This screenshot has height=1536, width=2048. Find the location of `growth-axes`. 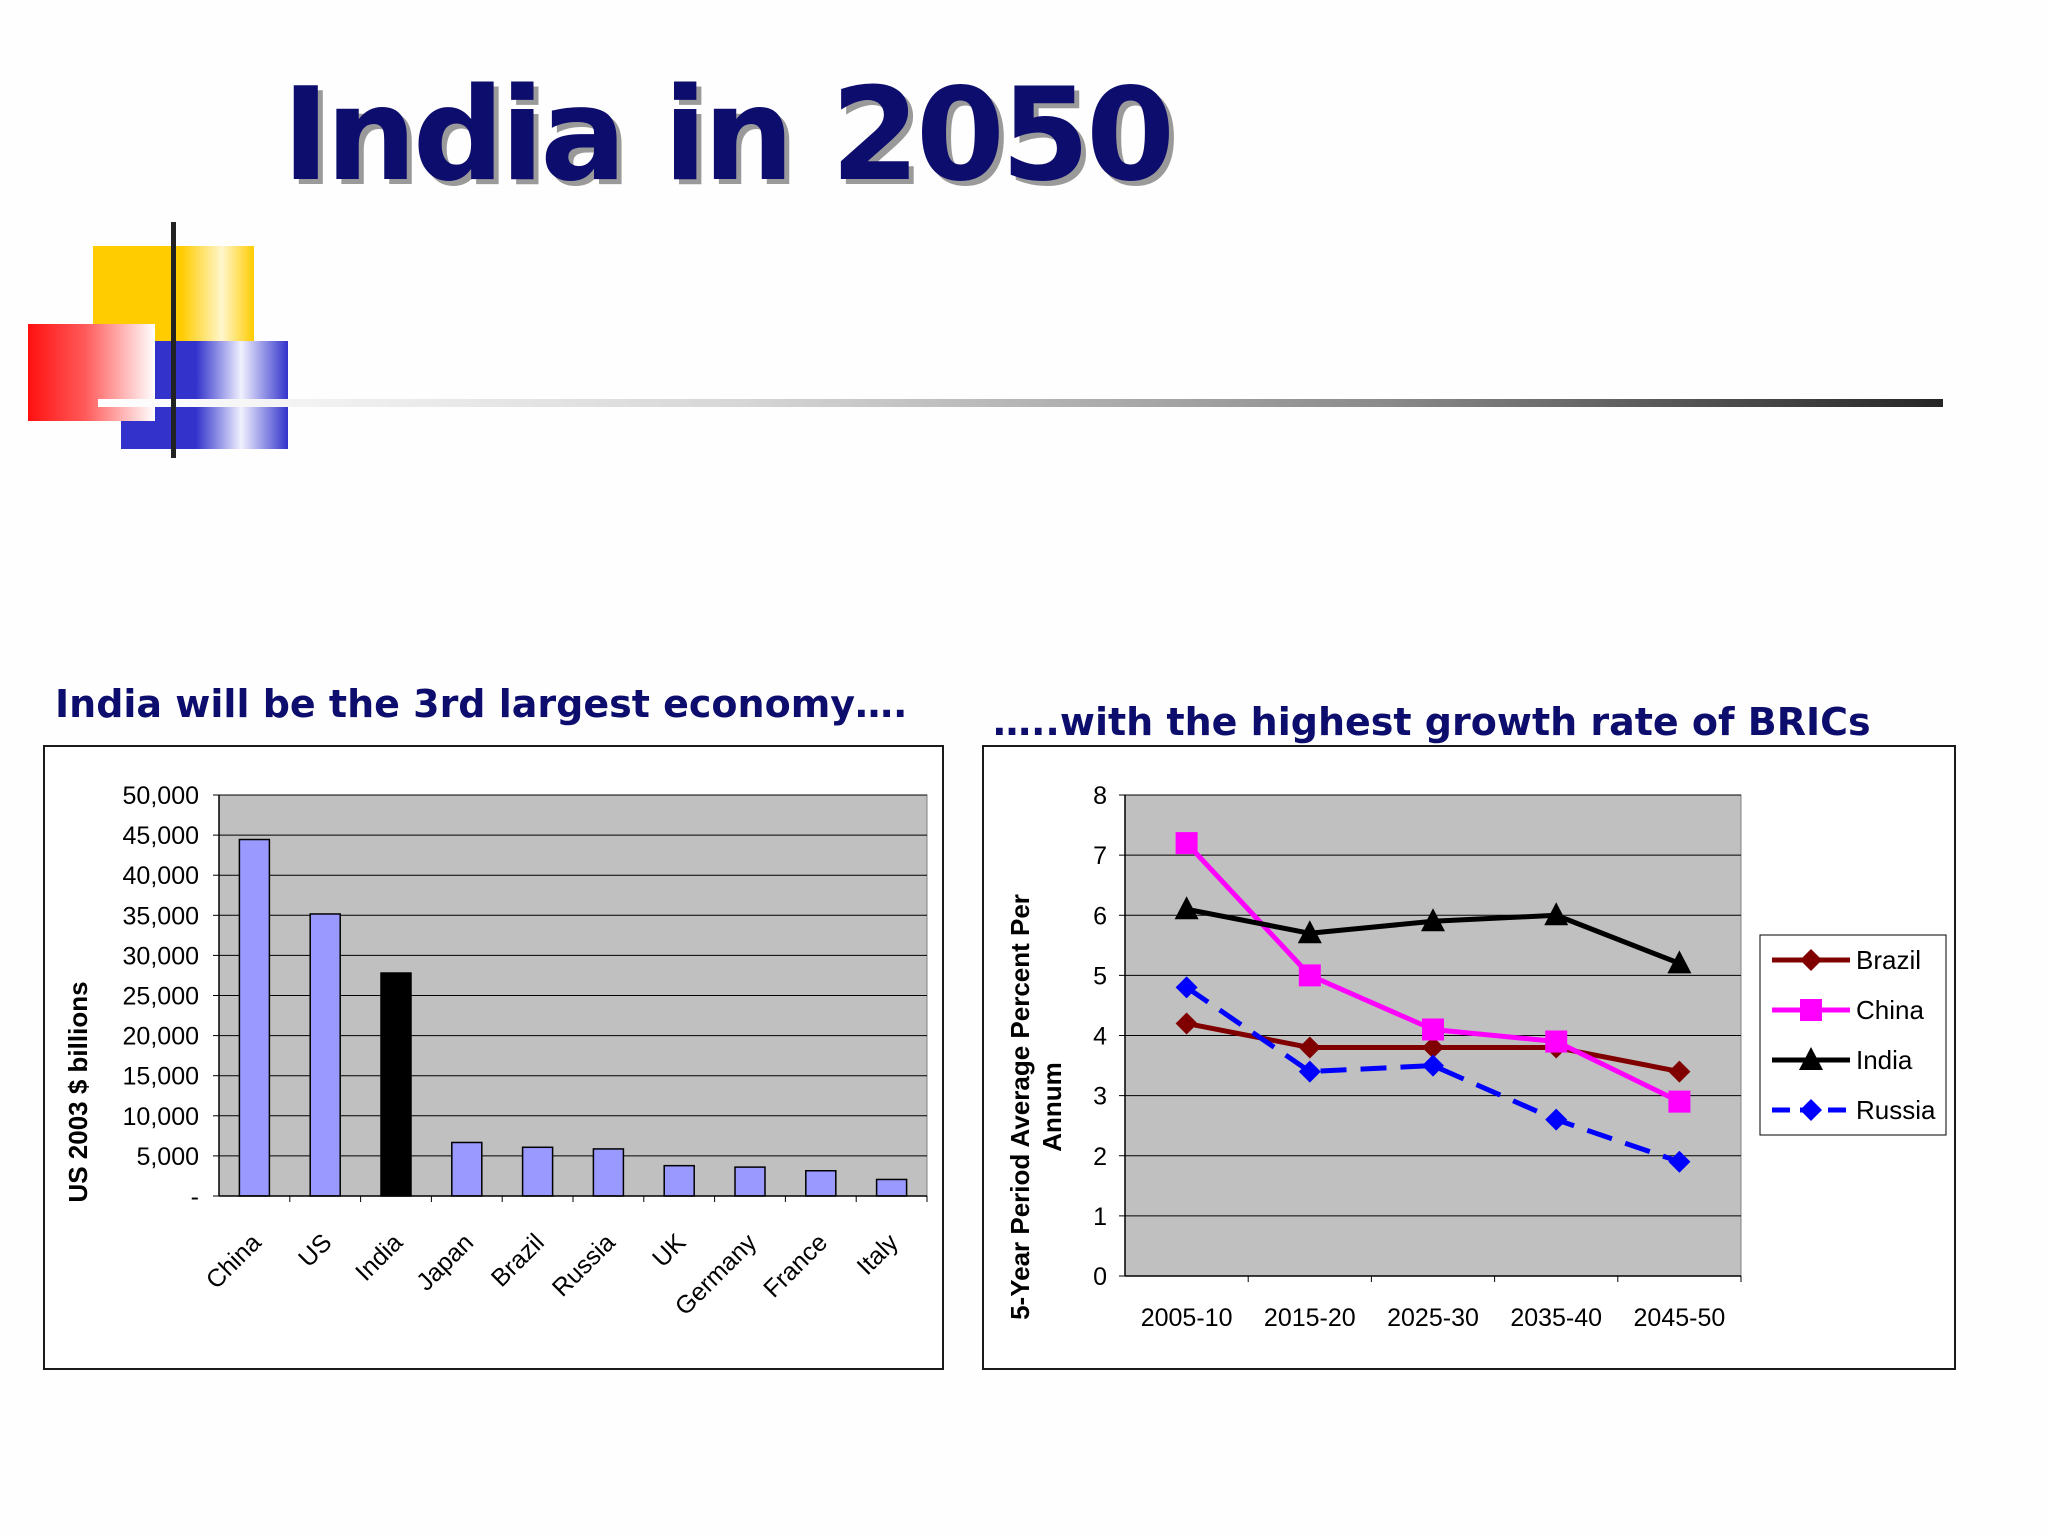

growth-axes is located at coordinates (1430, 1038).